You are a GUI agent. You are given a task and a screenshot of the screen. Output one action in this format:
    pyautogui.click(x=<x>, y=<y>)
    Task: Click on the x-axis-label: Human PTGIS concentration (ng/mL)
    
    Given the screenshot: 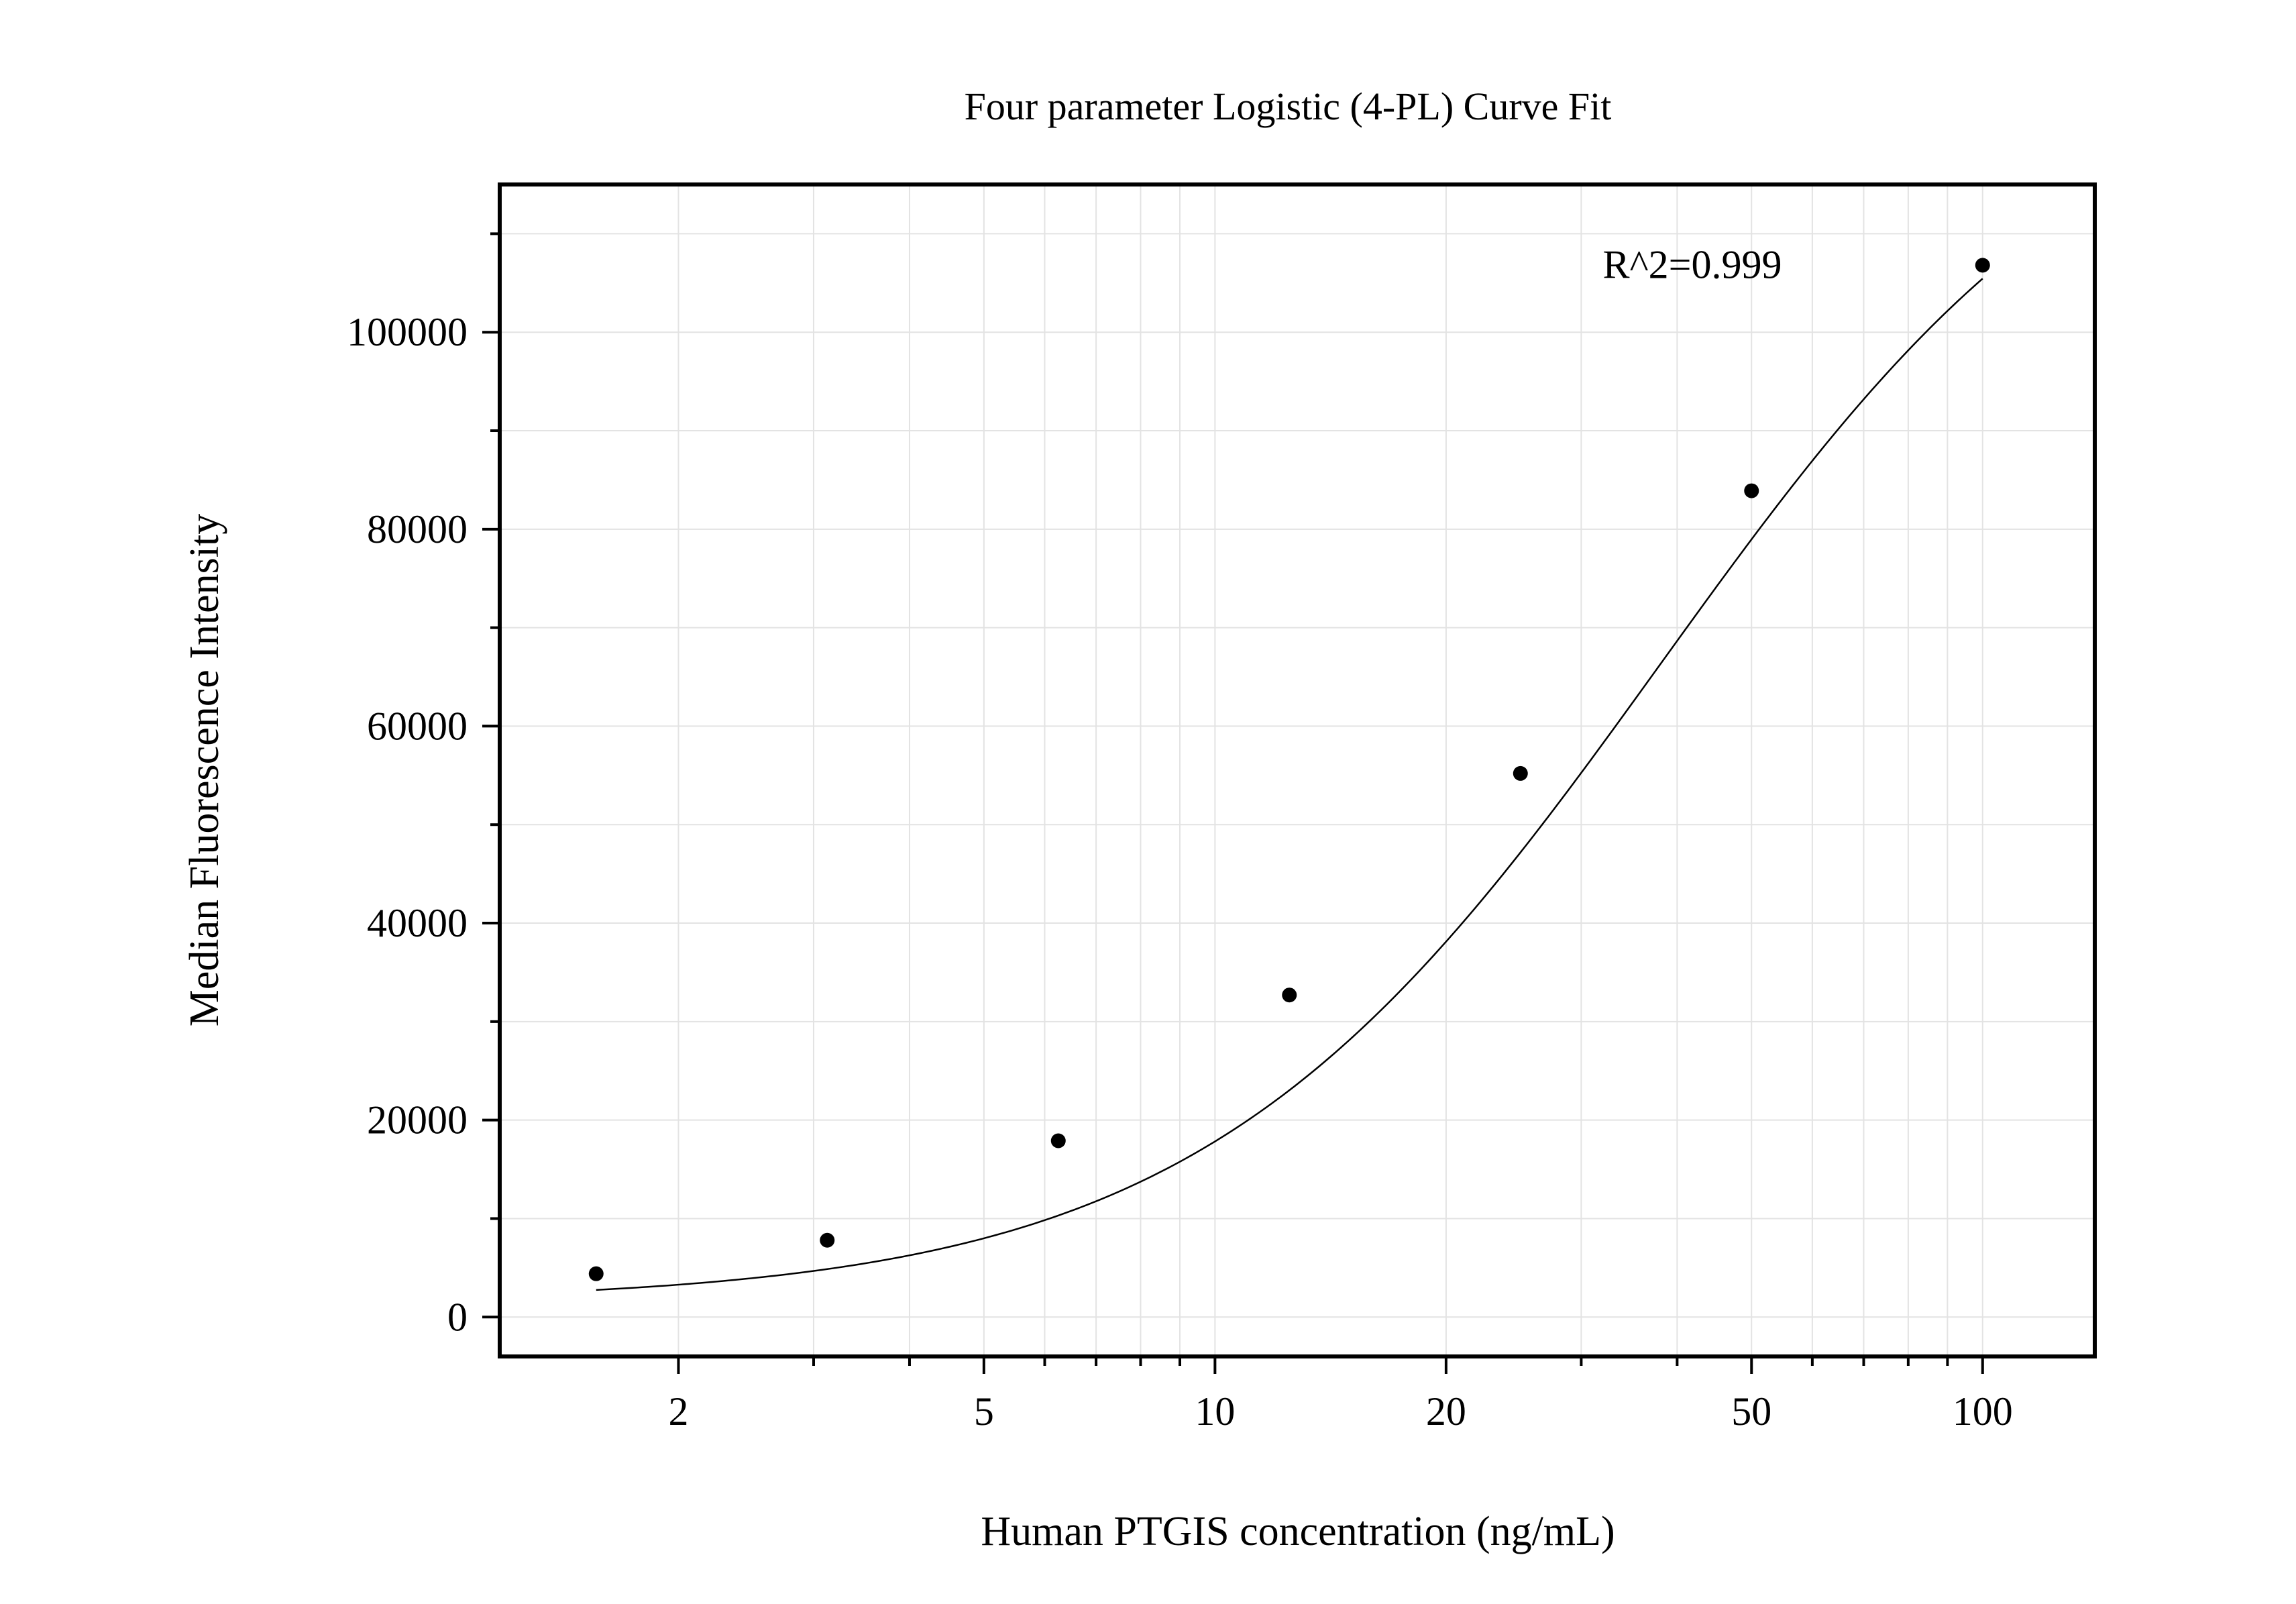 What is the action you would take?
    pyautogui.click(x=1298, y=1532)
    